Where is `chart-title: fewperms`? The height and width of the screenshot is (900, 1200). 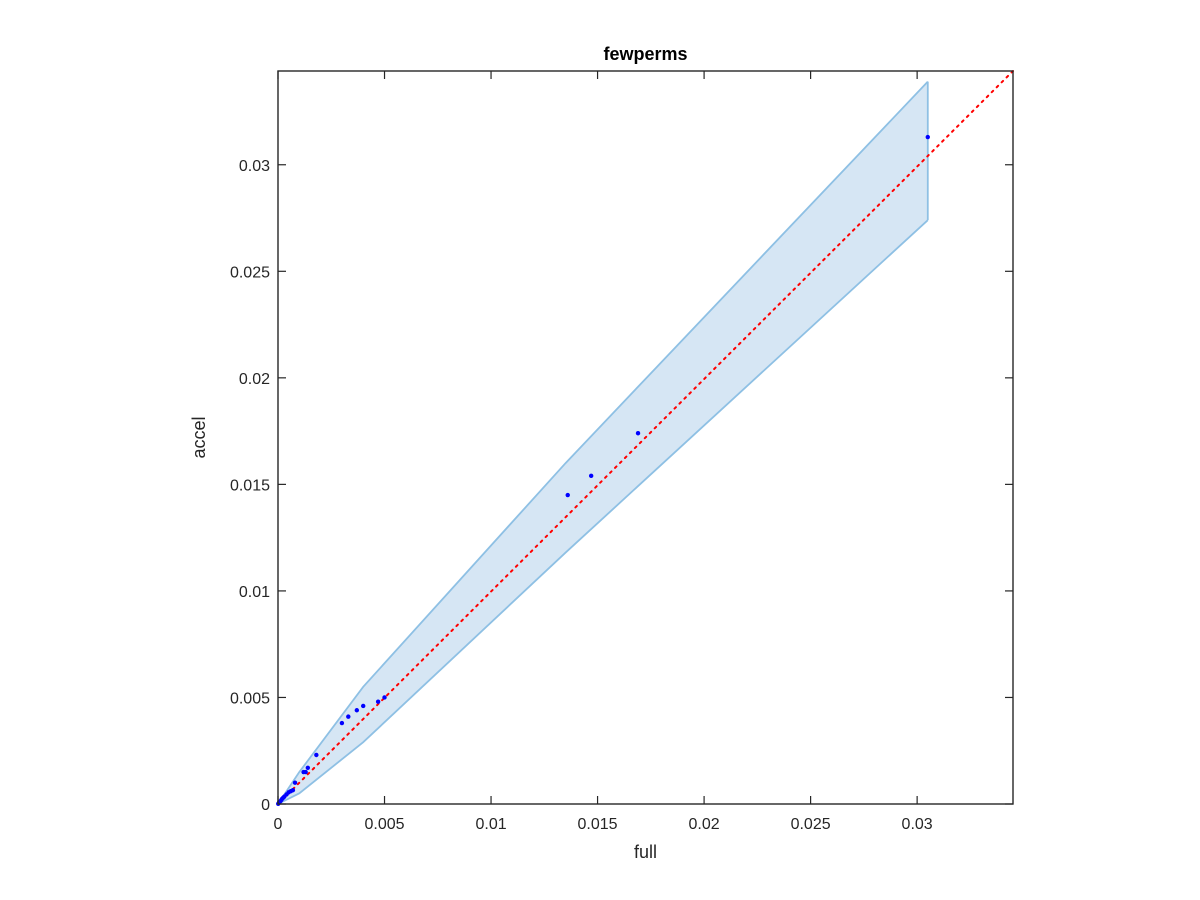
chart-title: fewperms is located at coordinates (645, 54).